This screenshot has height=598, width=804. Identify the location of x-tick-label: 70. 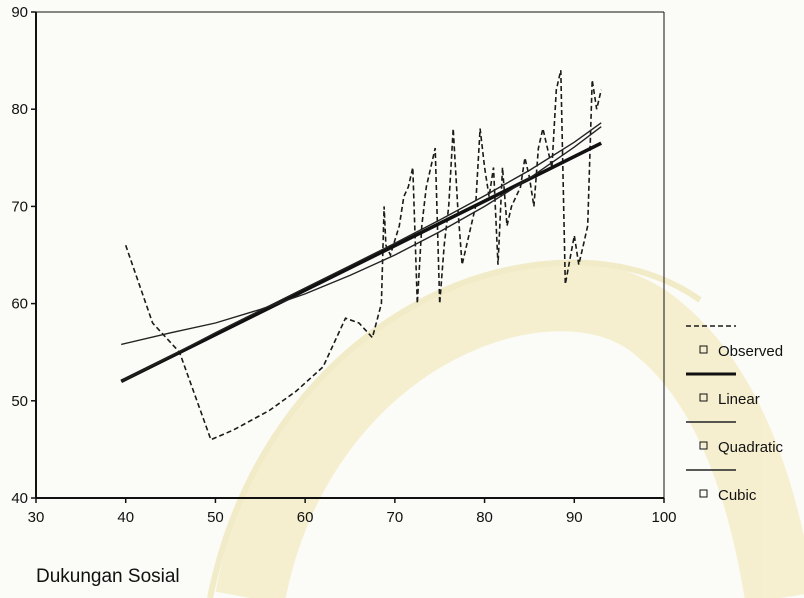
(395, 517).